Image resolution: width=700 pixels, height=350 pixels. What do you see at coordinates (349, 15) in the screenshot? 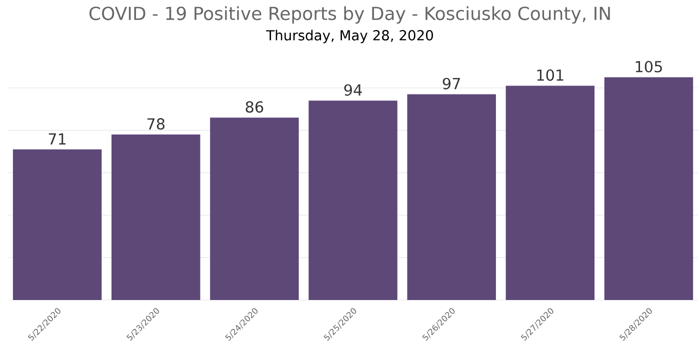
I see `chart-title: COVID - 19 Positive Reports by Day - Kosciusko County, IN` at bounding box center [349, 15].